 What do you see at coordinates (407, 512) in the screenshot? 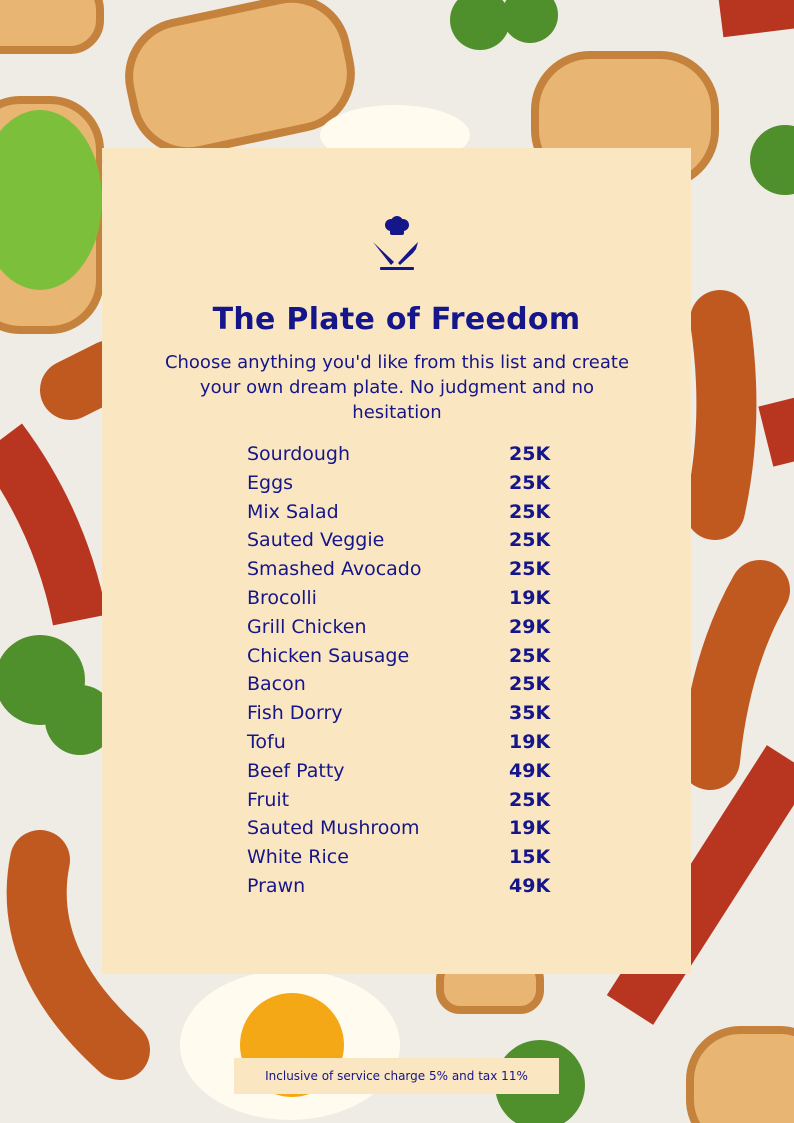
I see `menu-item: Mix Salad 25K` at bounding box center [407, 512].